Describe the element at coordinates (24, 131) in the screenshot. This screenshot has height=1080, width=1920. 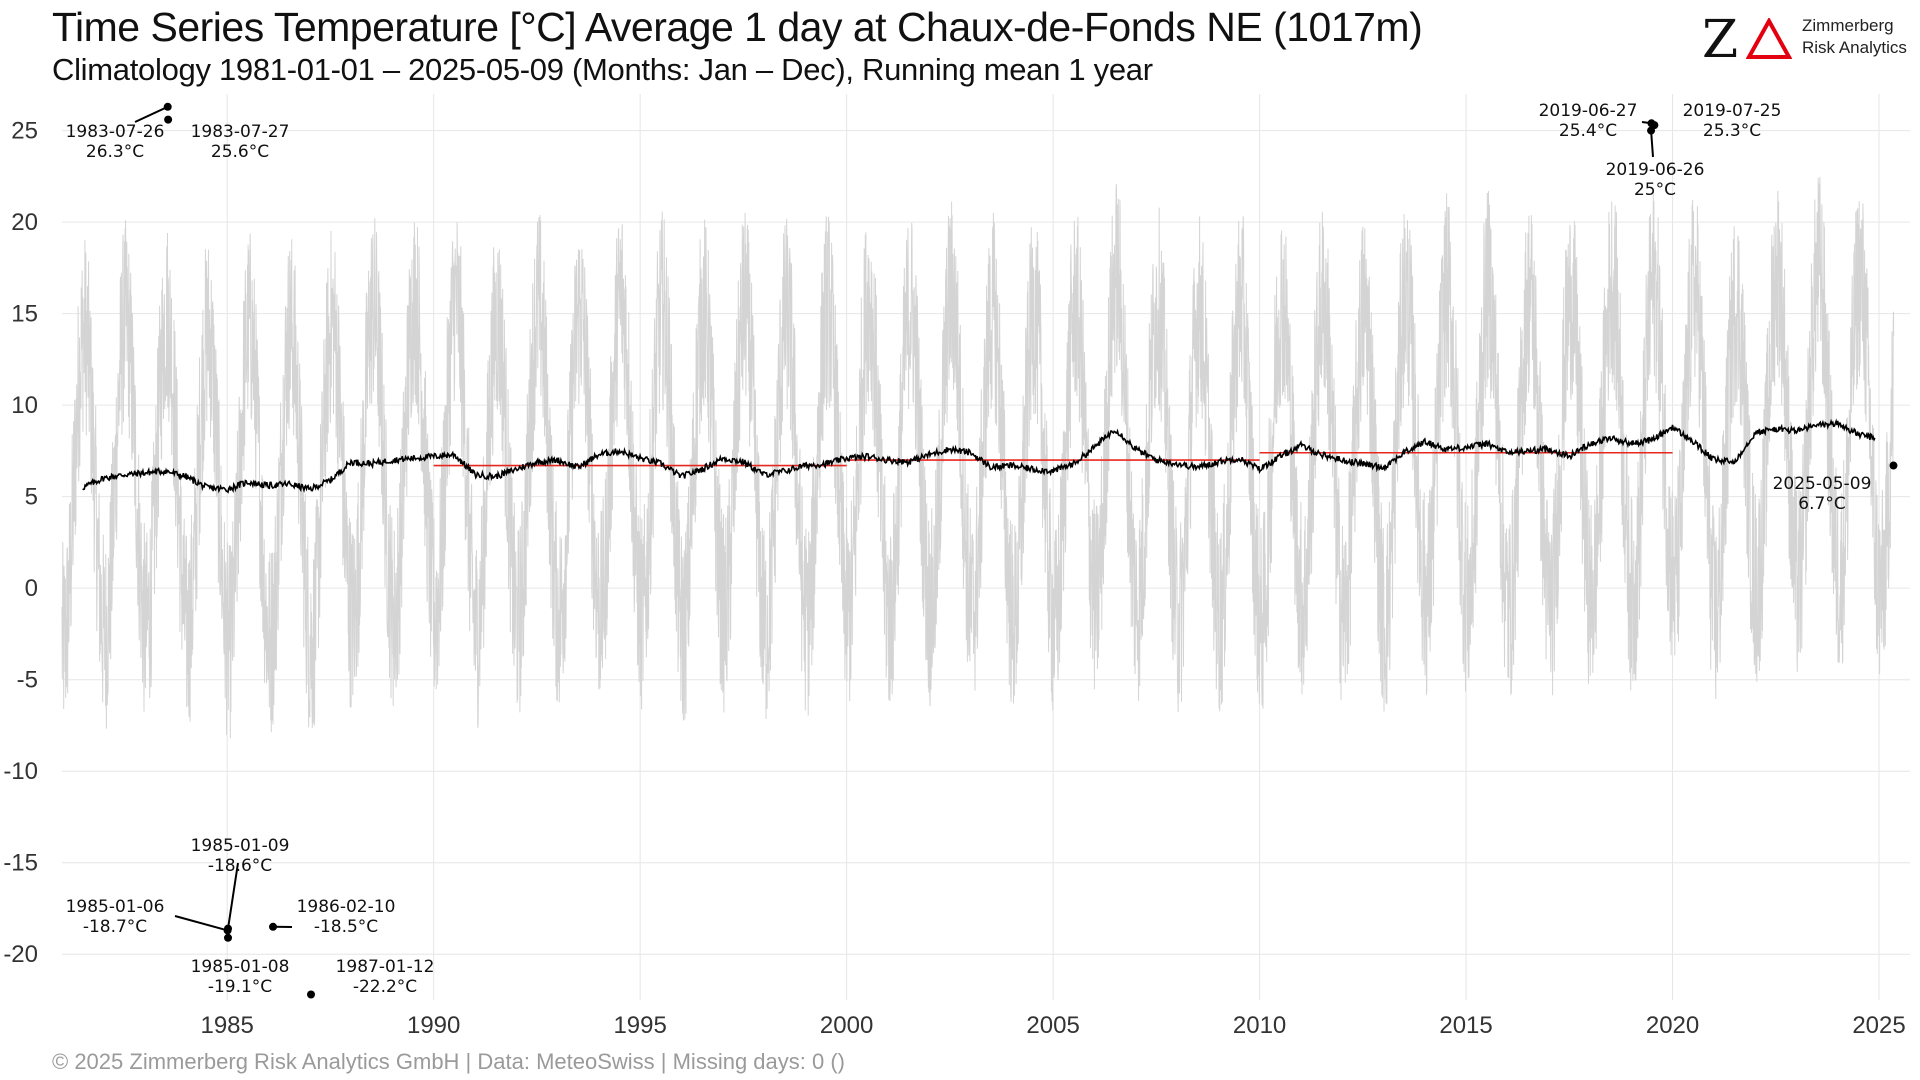
I see `y-tick-label: 25` at that location.